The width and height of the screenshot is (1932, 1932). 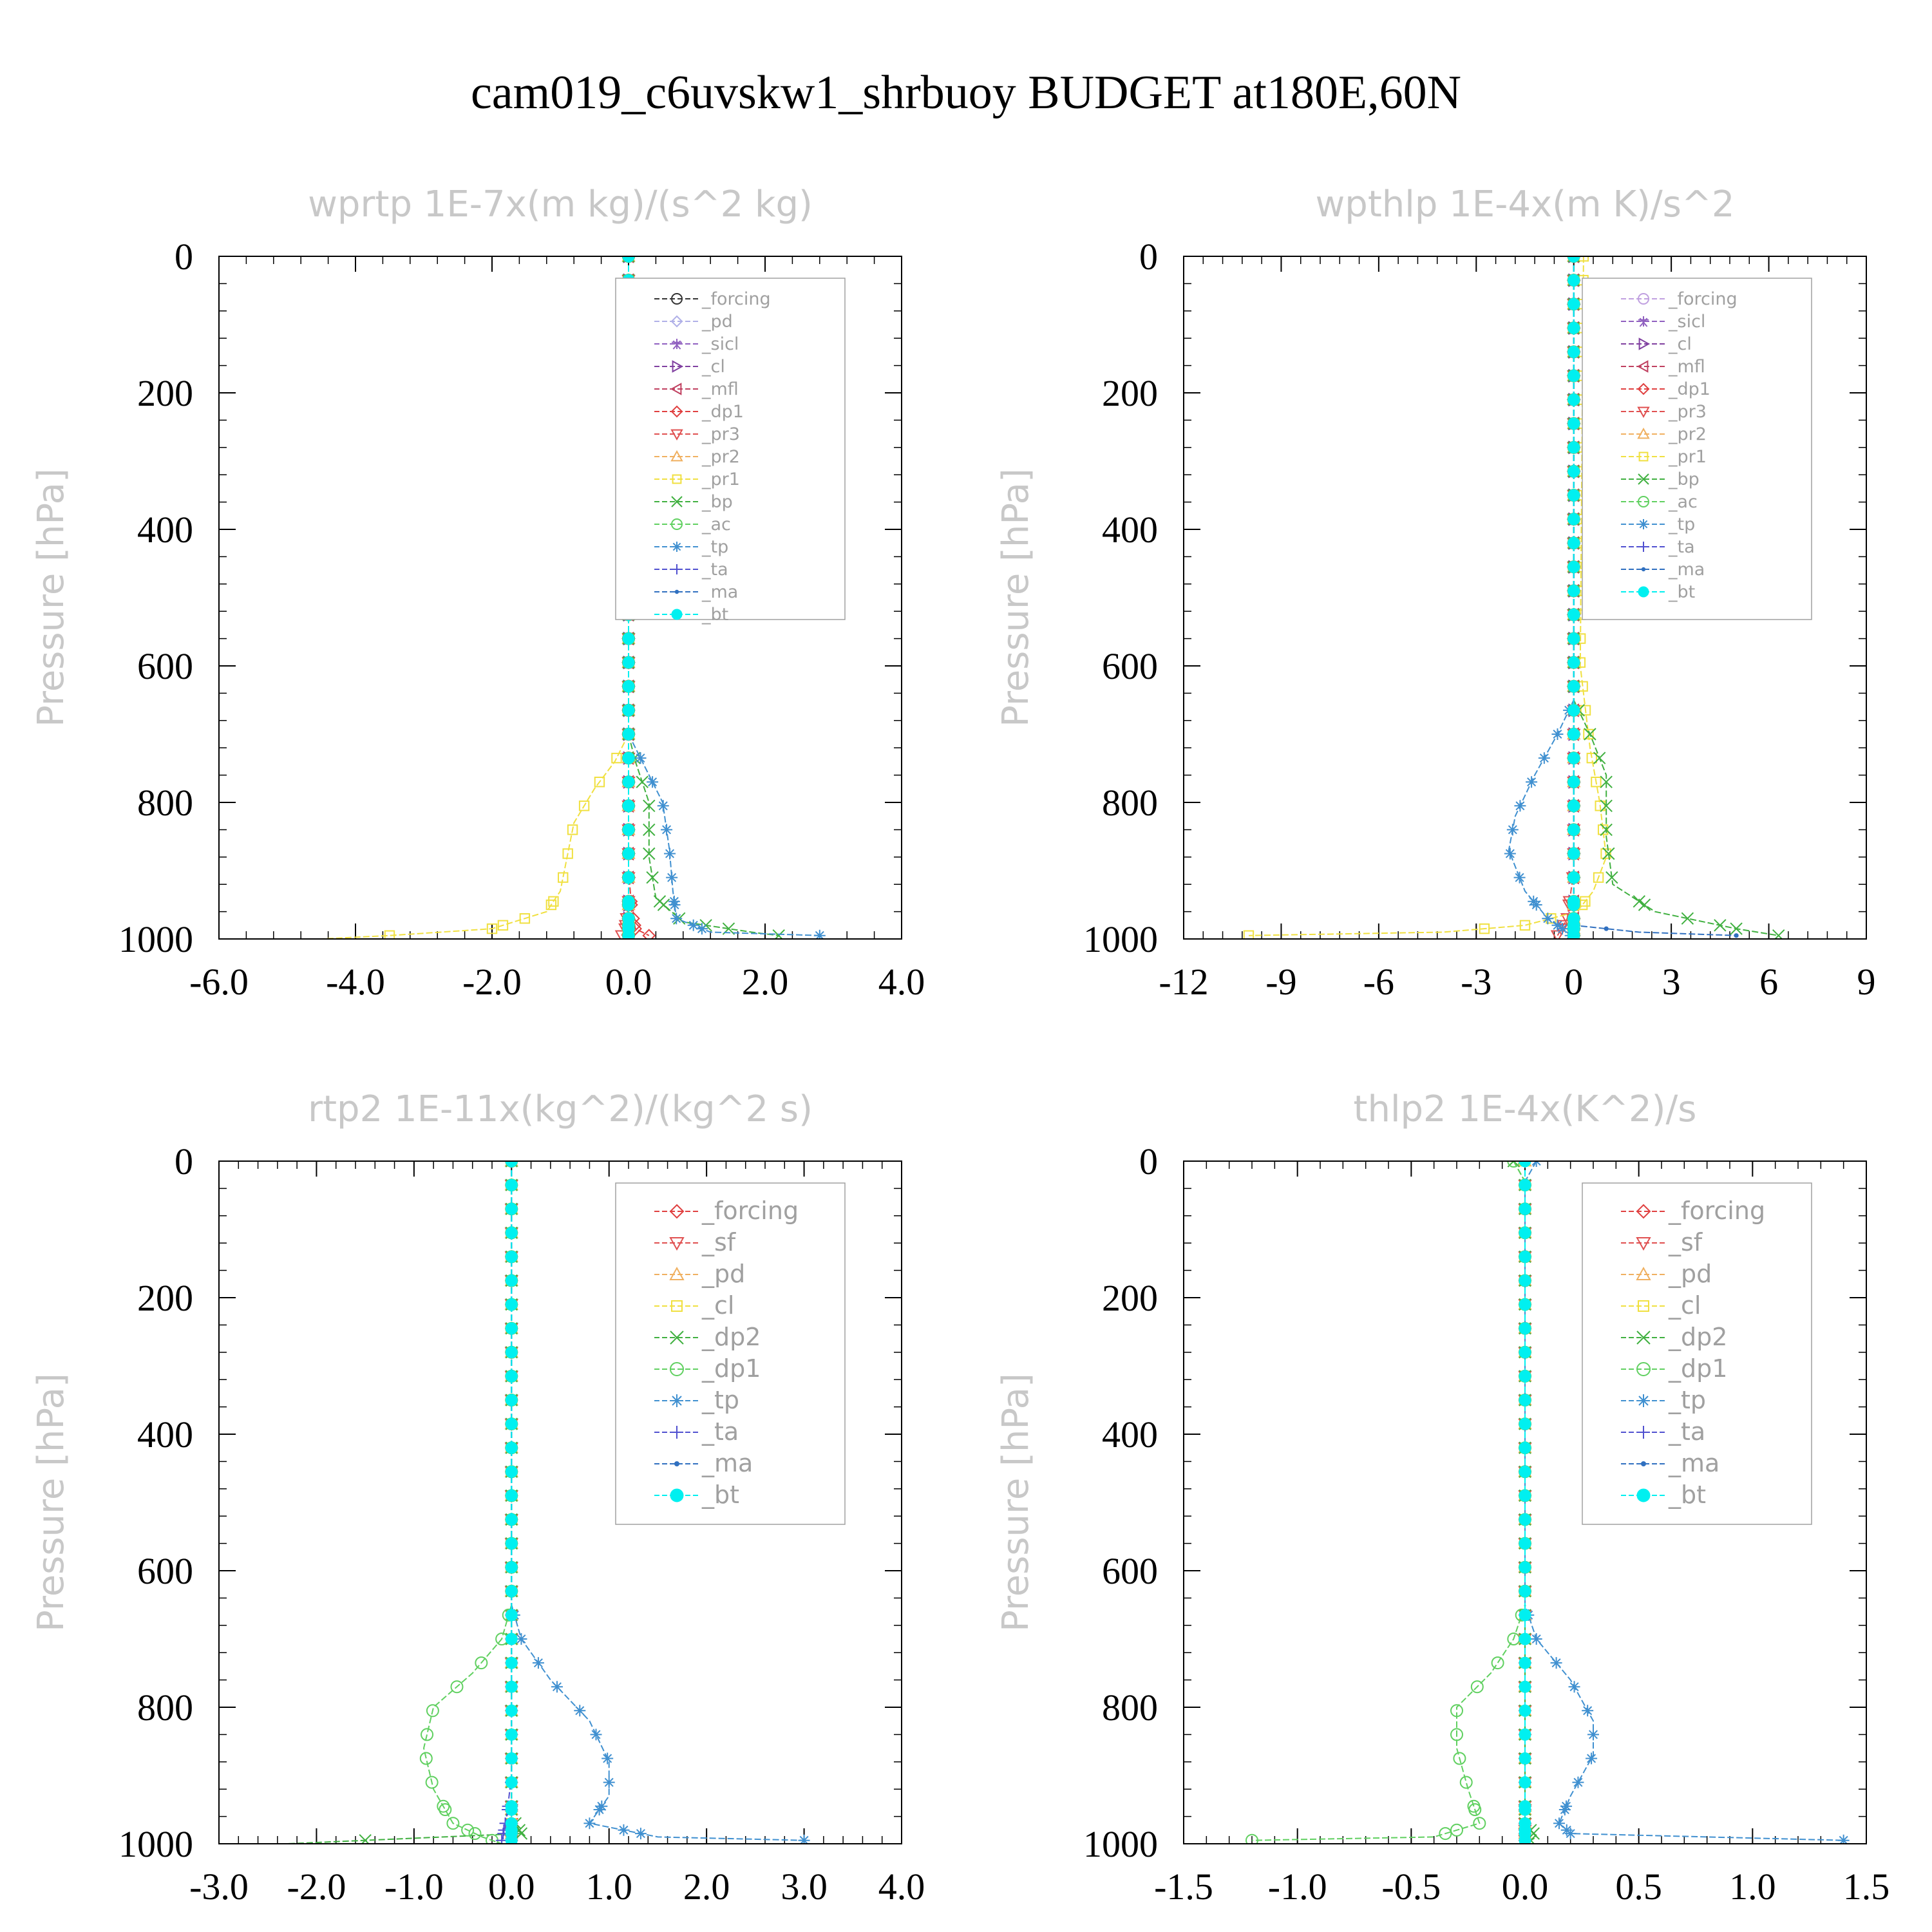 What do you see at coordinates (1388, 1501) in the screenshot?
I see `series-line` at bounding box center [1388, 1501].